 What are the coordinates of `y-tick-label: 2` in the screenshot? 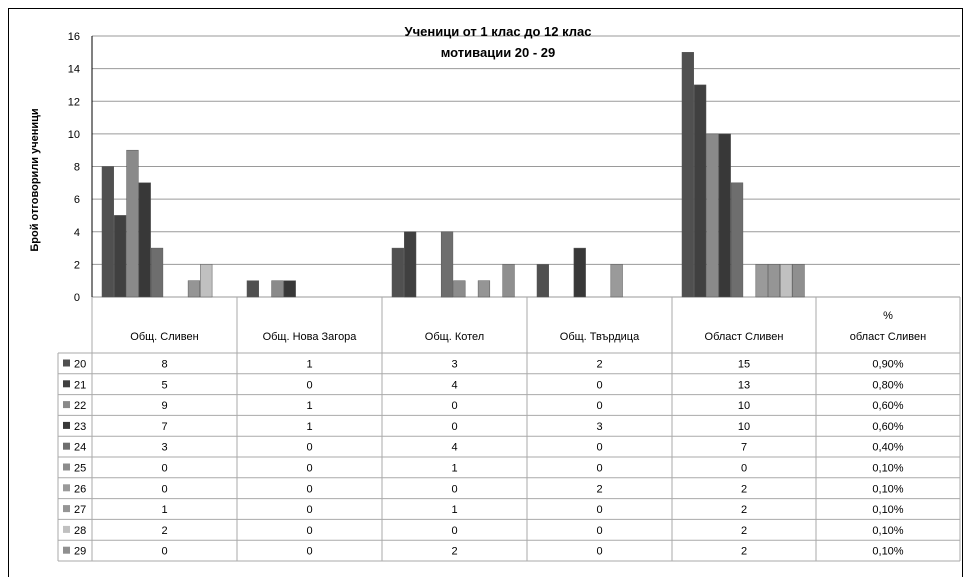 It's located at (77, 265).